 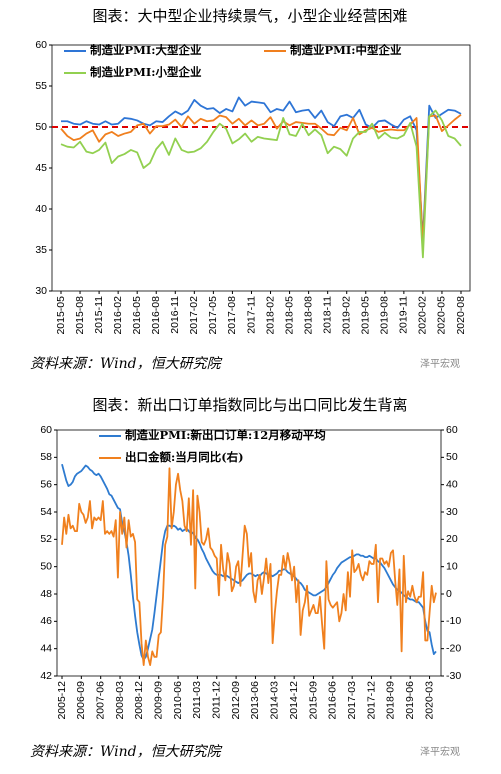 I want to click on y2-tick-label: -10, so click(x=453, y=621).